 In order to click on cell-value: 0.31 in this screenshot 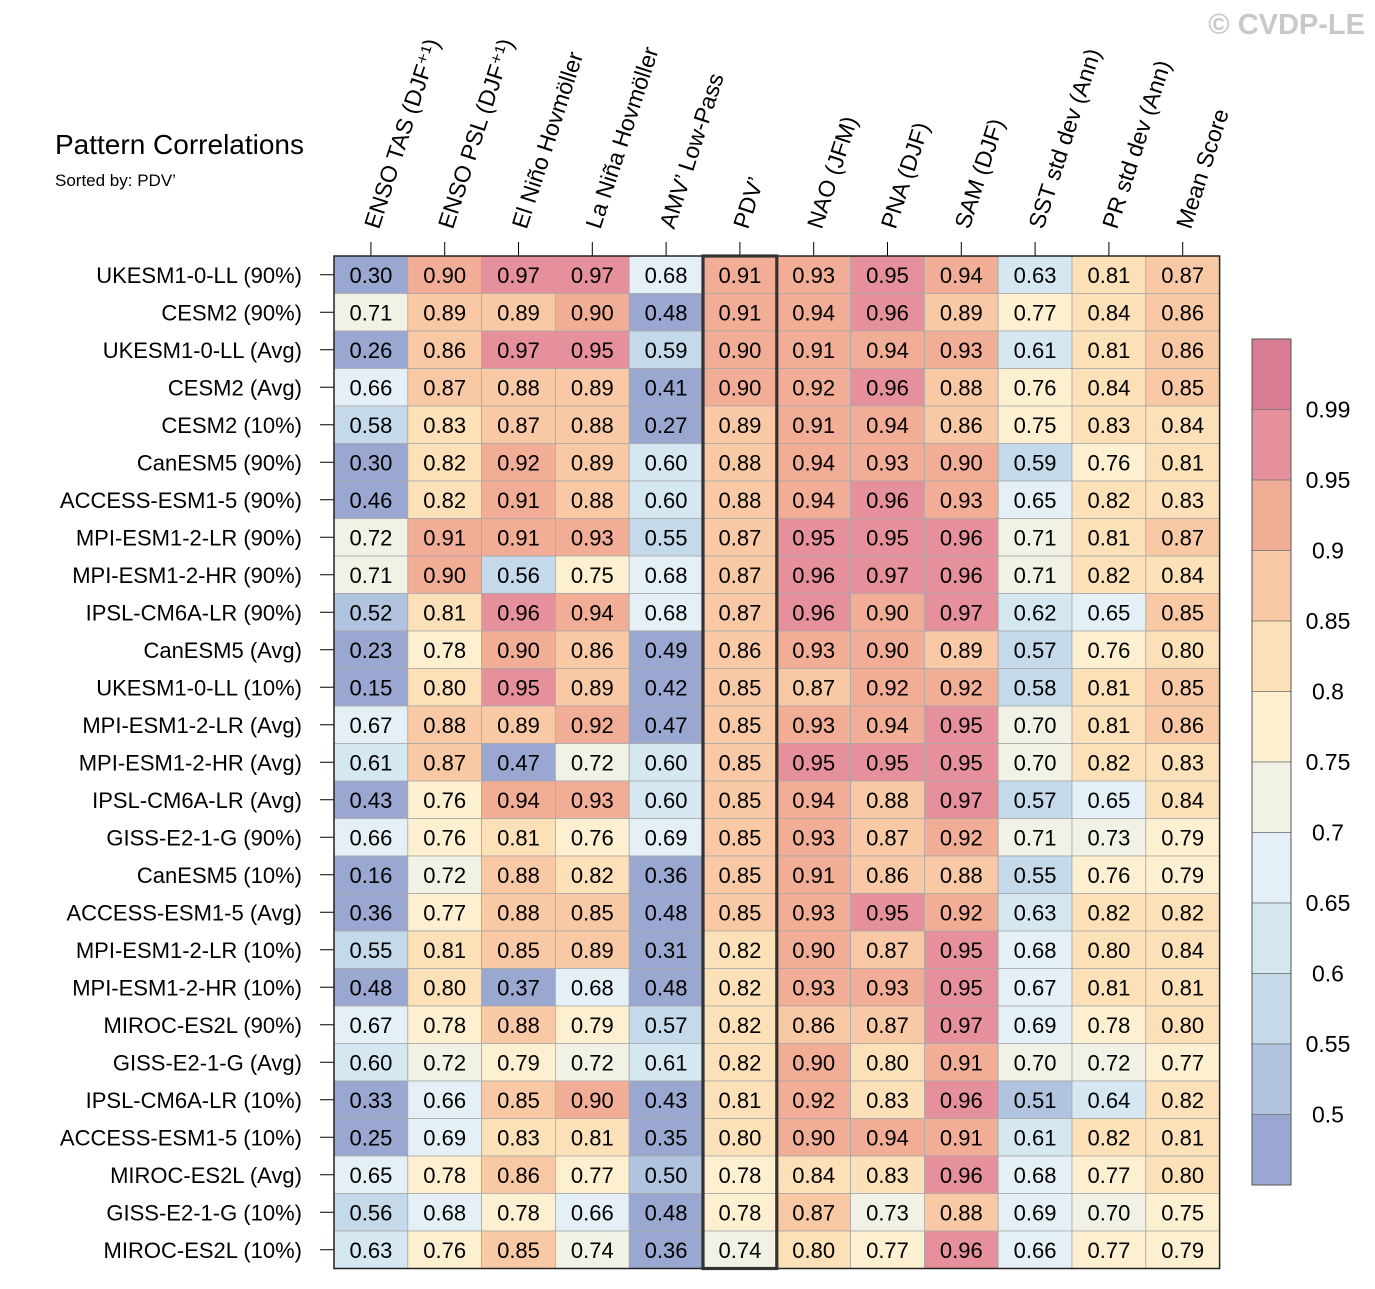, I will do `click(666, 950)`.